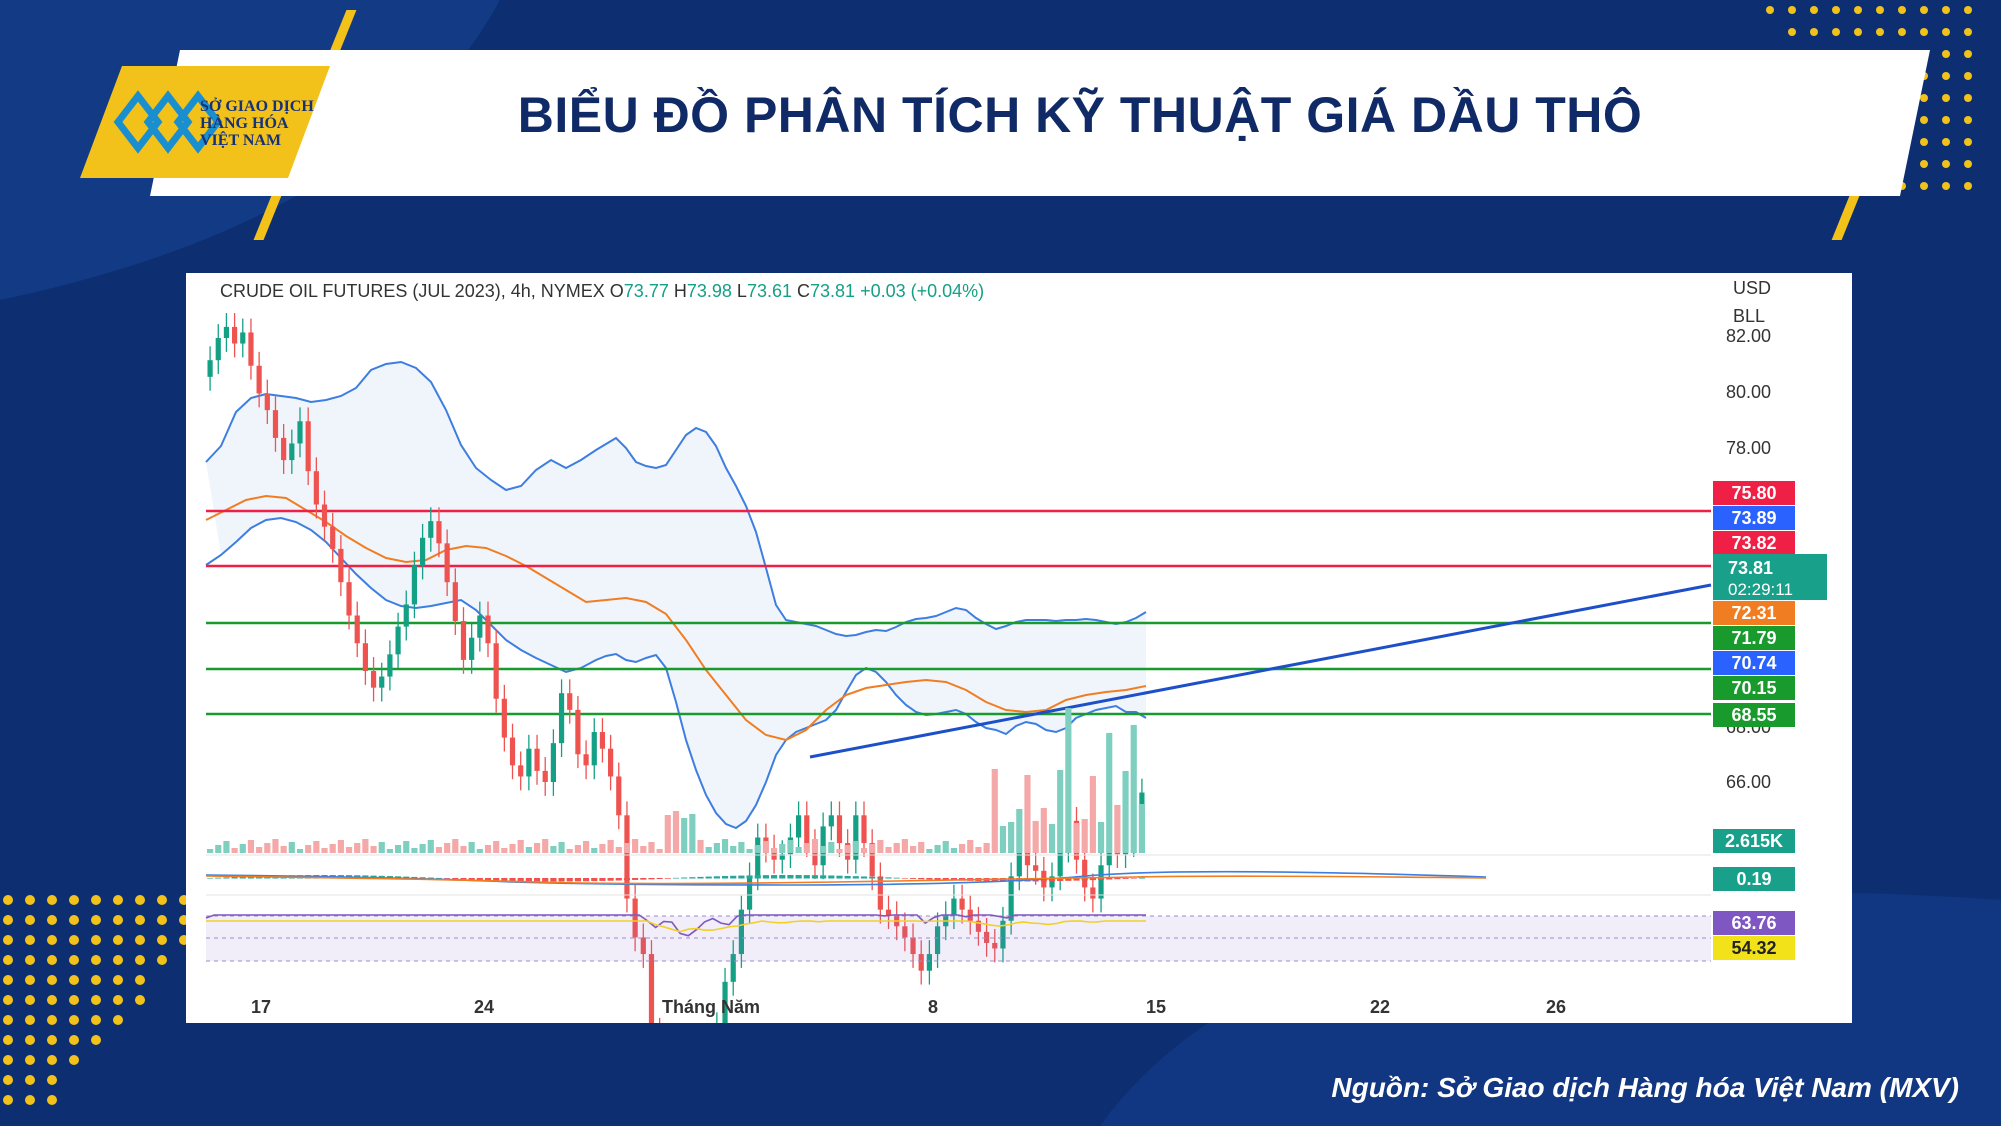  I want to click on price-tag-text: 72.31, so click(1753, 613).